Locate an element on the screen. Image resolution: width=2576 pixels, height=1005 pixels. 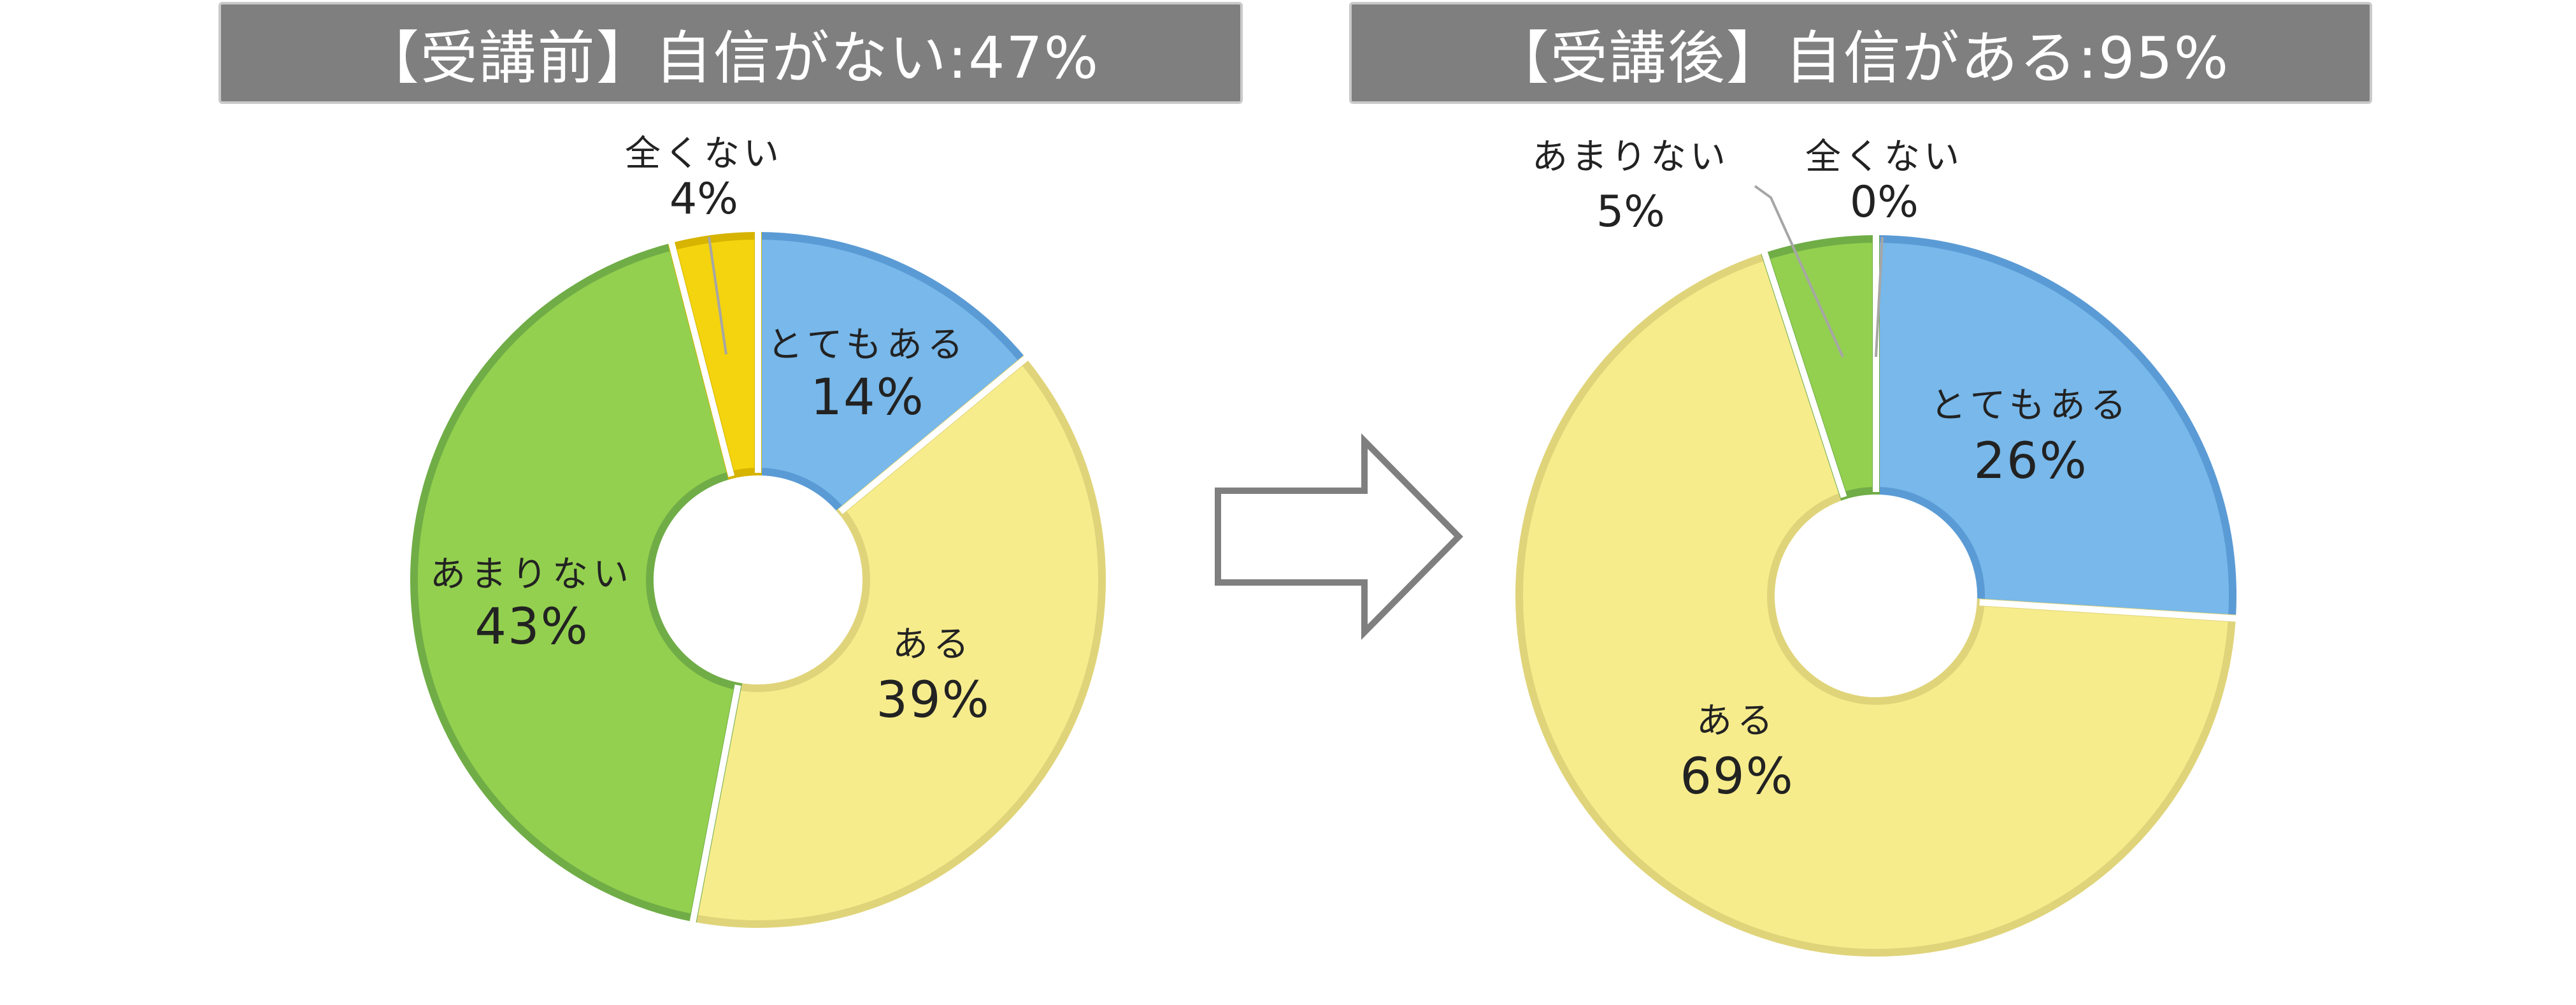
right-arrow-icon is located at coordinates (1339, 536).